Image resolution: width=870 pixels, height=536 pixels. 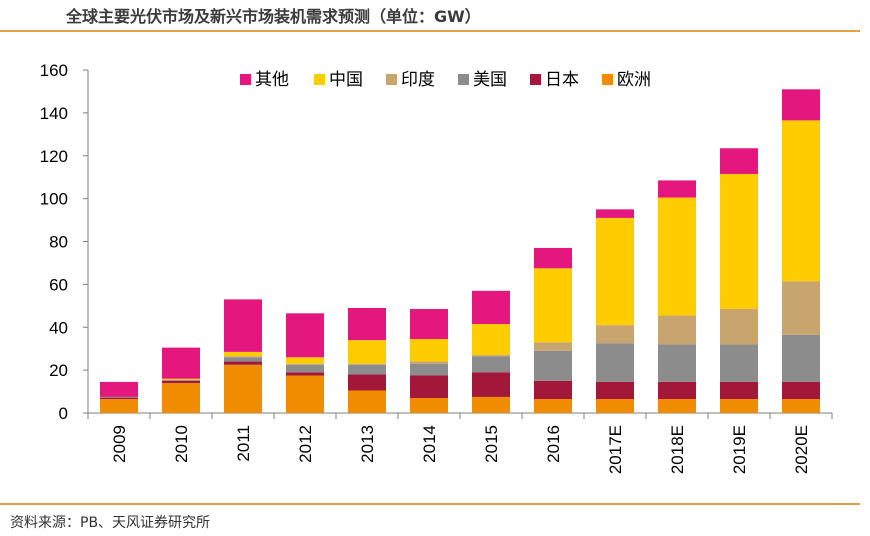 What do you see at coordinates (54, 70) in the screenshot?
I see `y-tick-label: 160` at bounding box center [54, 70].